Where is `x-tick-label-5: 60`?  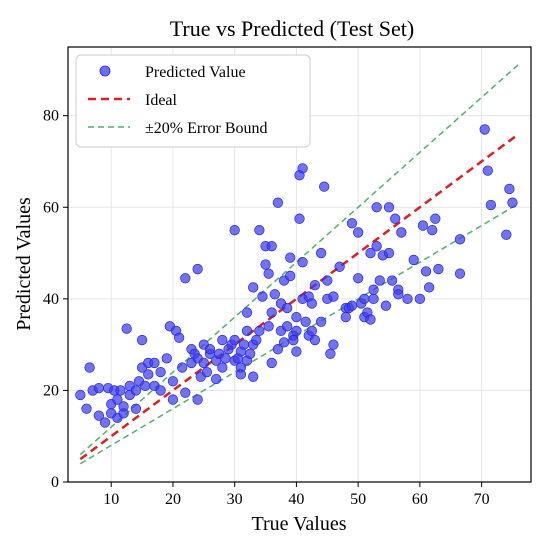 x-tick-label-5: 60 is located at coordinates (420, 499).